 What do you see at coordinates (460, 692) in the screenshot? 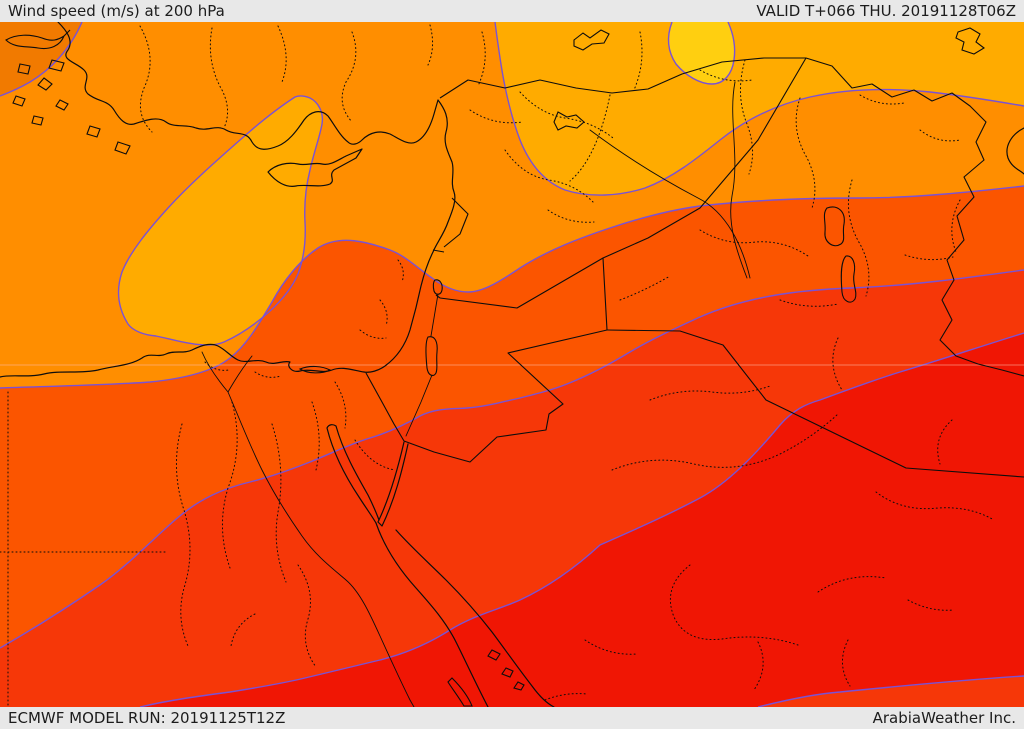
I see `lake-nasser` at bounding box center [460, 692].